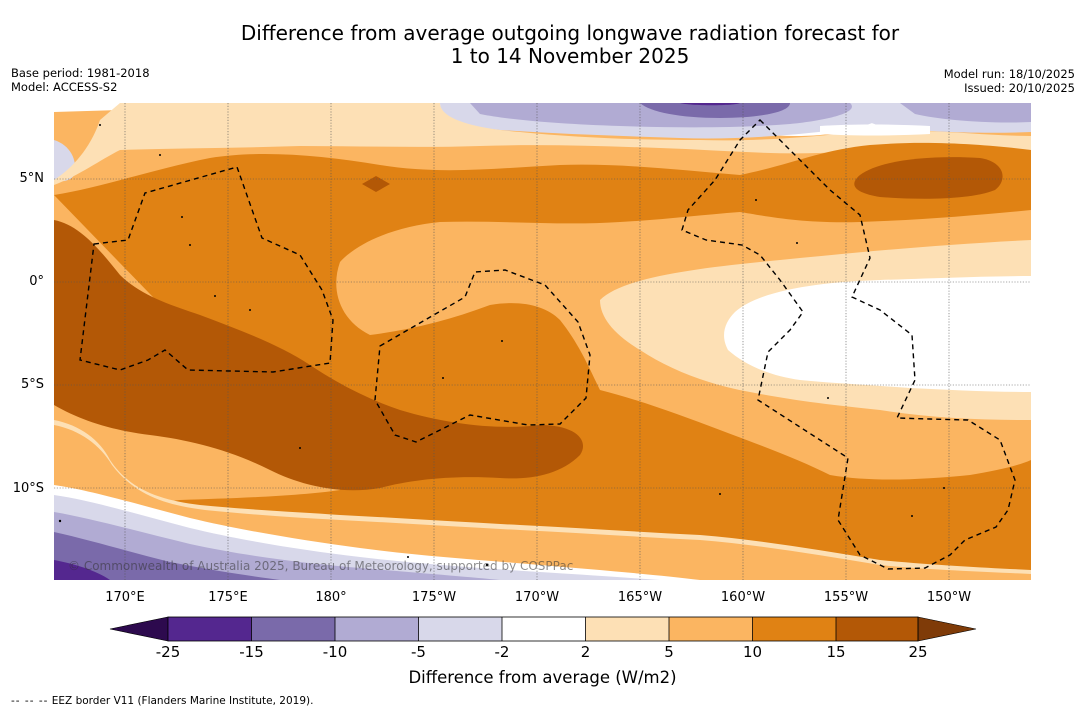 The image size is (1085, 713). What do you see at coordinates (482, 356) in the screenshot?
I see `eez-howland-baker` at bounding box center [482, 356].